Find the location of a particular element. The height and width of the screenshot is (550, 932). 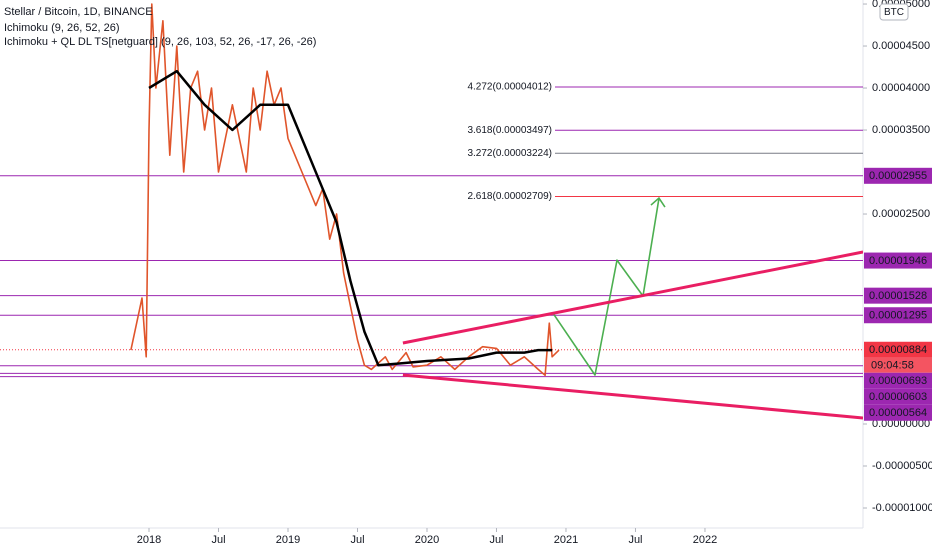

price-label: 0.00000603 is located at coordinates (898, 397).